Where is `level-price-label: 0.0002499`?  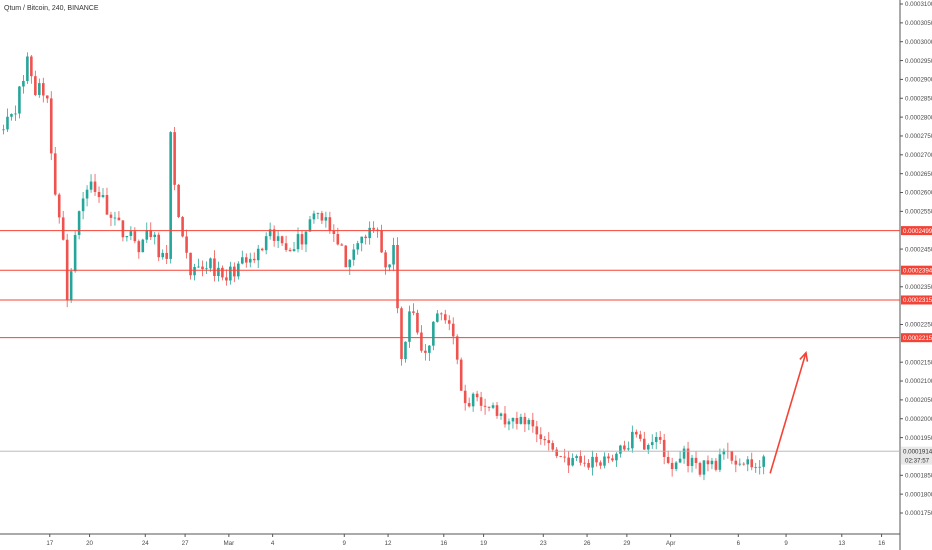 level-price-label: 0.0002499 is located at coordinates (917, 231).